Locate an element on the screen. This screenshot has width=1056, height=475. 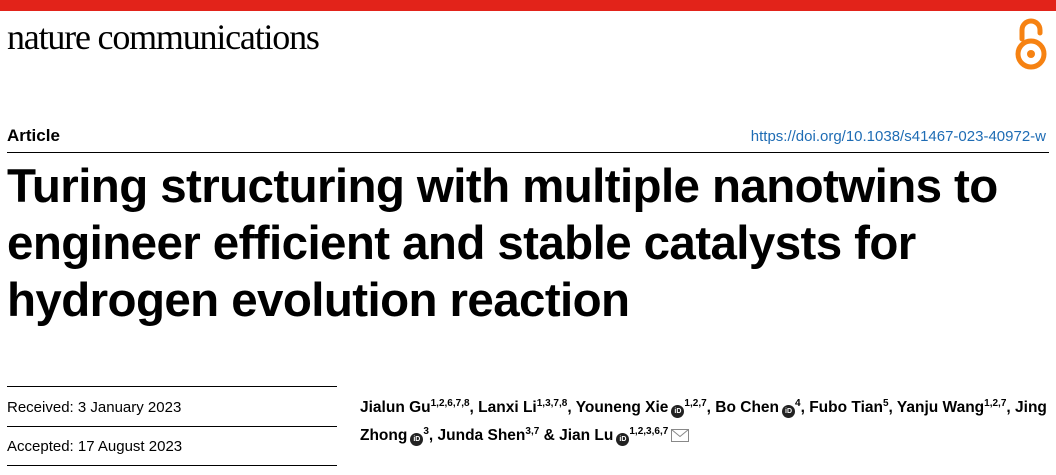
author-name: Fubo Tian is located at coordinates (846, 407).